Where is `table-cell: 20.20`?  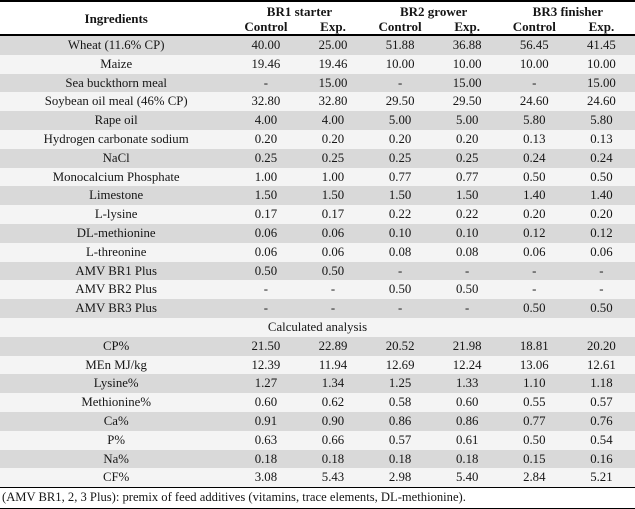 table-cell: 20.20 is located at coordinates (601, 345).